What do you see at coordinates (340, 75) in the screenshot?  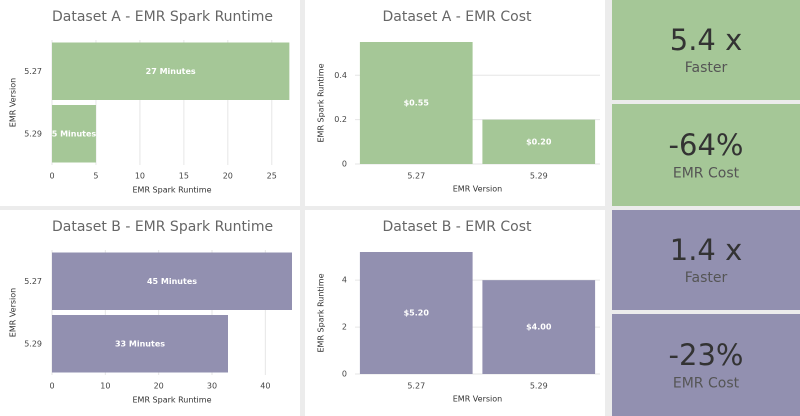 I see `y-tick-label: 0.4` at bounding box center [340, 75].